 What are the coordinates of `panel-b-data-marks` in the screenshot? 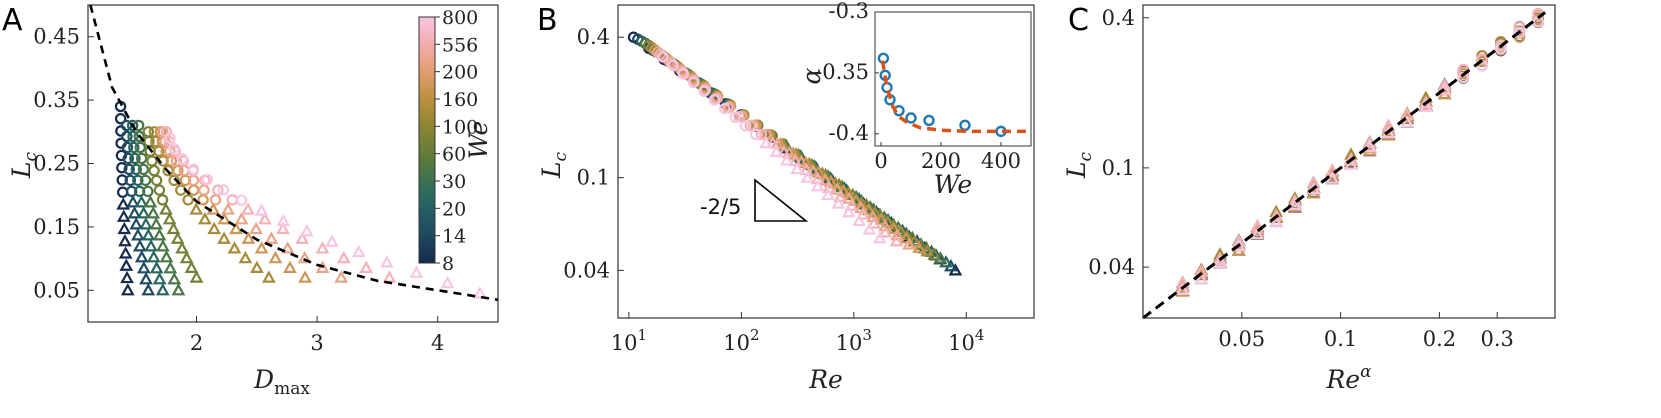 It's located at (795, 153).